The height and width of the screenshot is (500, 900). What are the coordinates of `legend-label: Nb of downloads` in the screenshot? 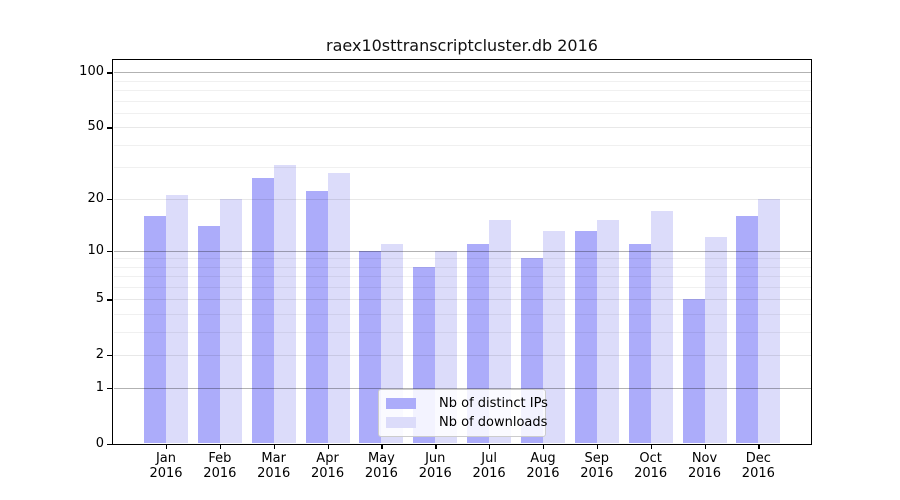 It's located at (493, 422).